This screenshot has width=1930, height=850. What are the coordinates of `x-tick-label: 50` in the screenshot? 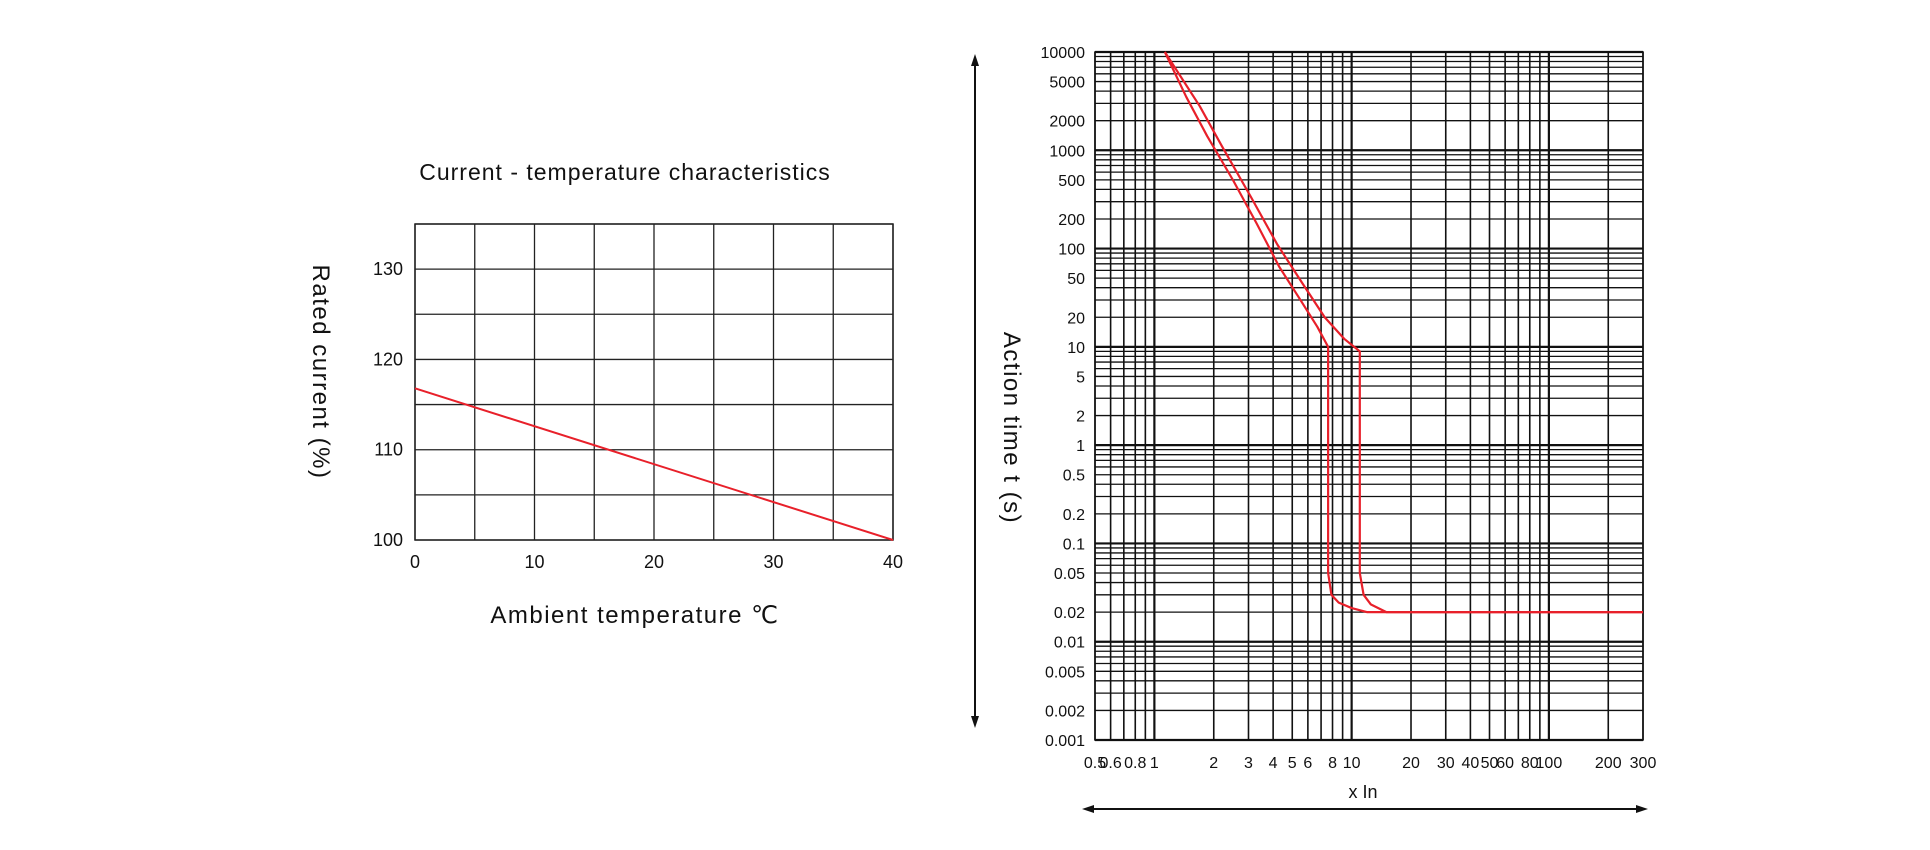 It's located at (1490, 763).